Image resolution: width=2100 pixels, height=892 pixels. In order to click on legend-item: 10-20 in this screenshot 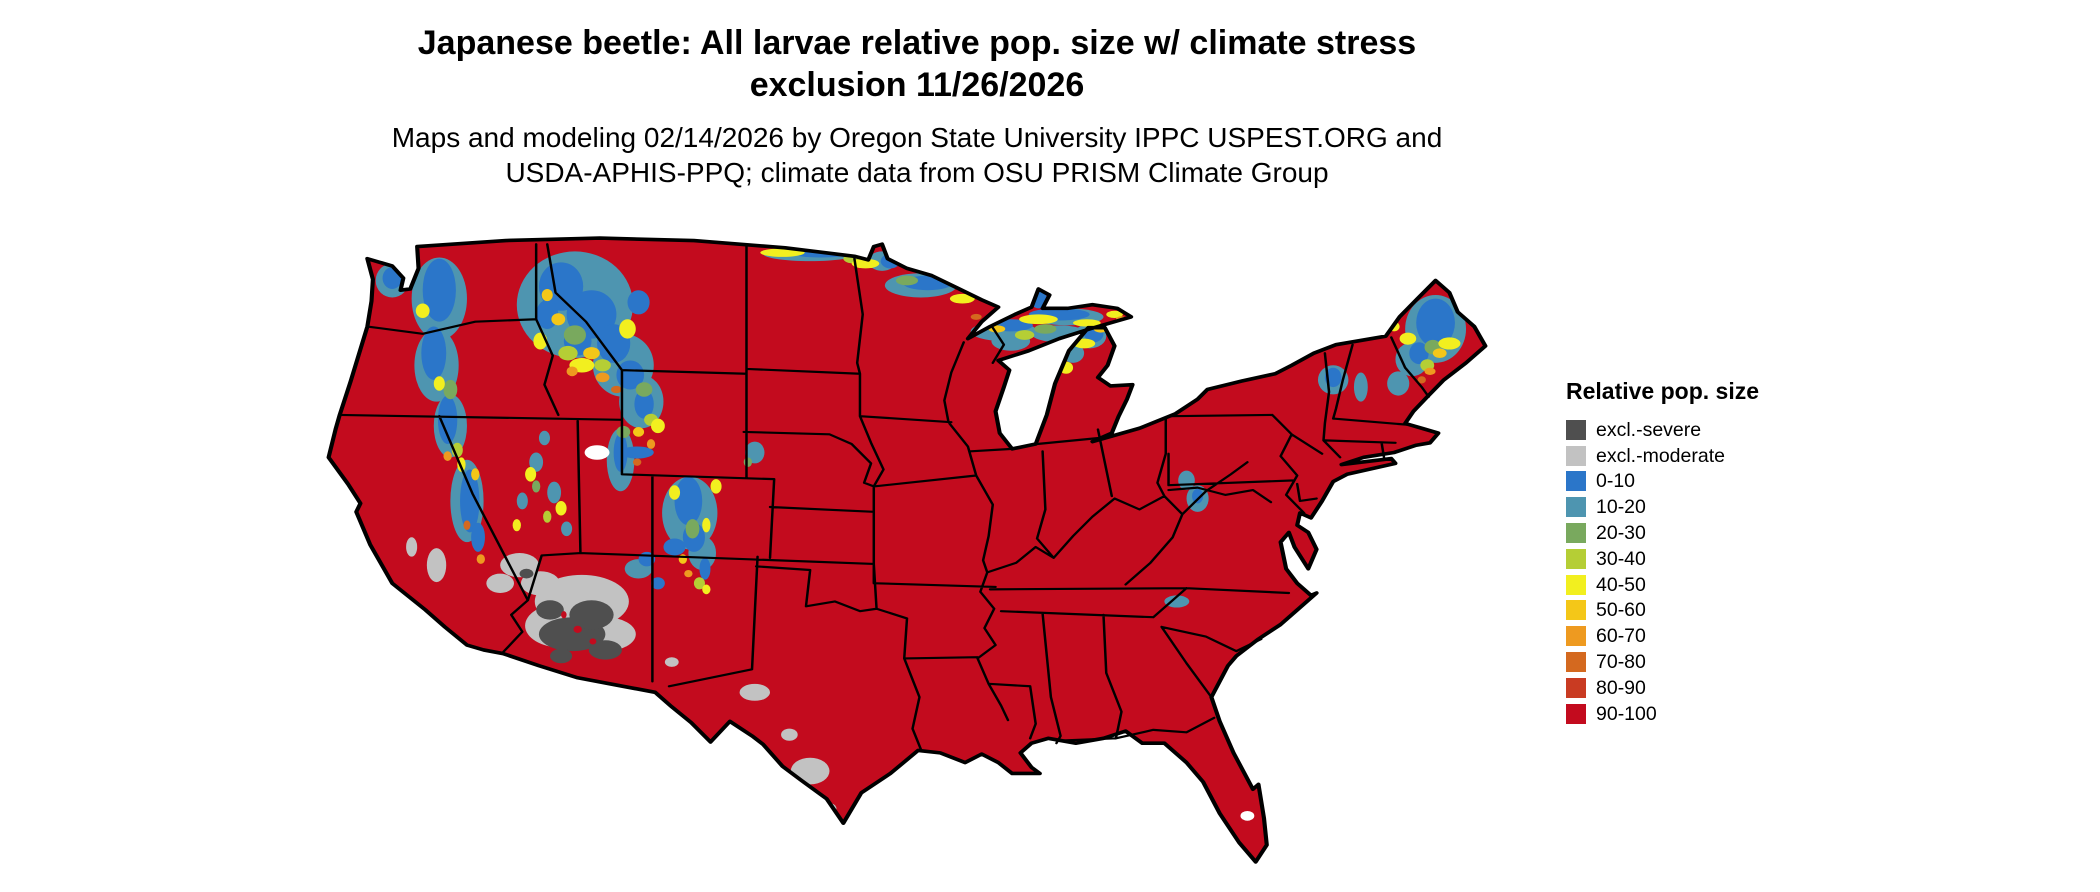, I will do `click(1662, 507)`.